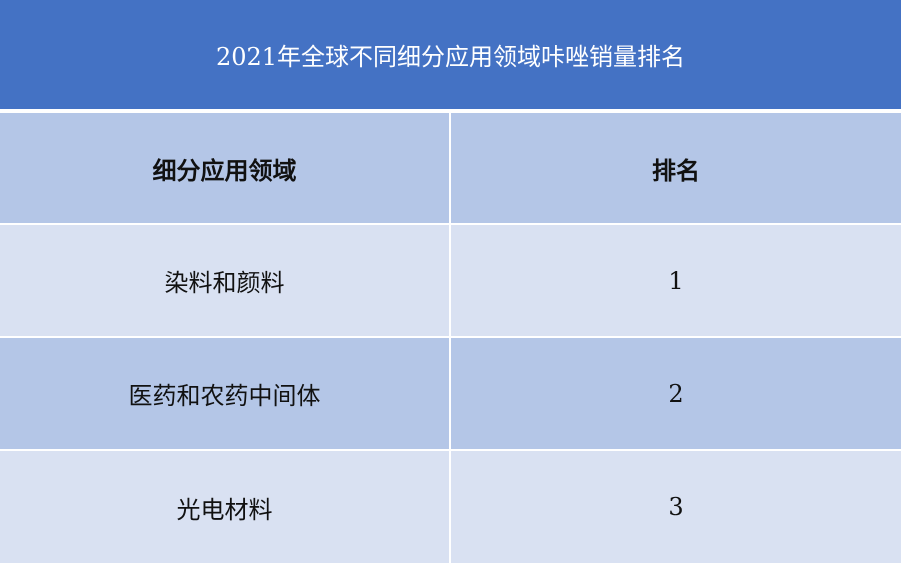 This screenshot has height=563, width=903. I want to click on header-rank: 排名, so click(676, 170).